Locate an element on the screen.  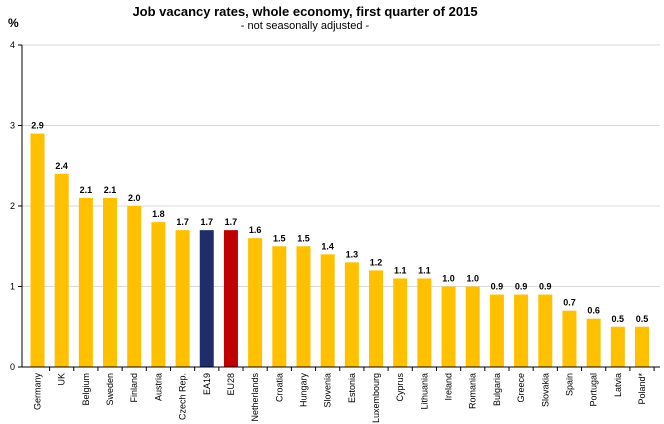
bar-estonia is located at coordinates (351, 314).